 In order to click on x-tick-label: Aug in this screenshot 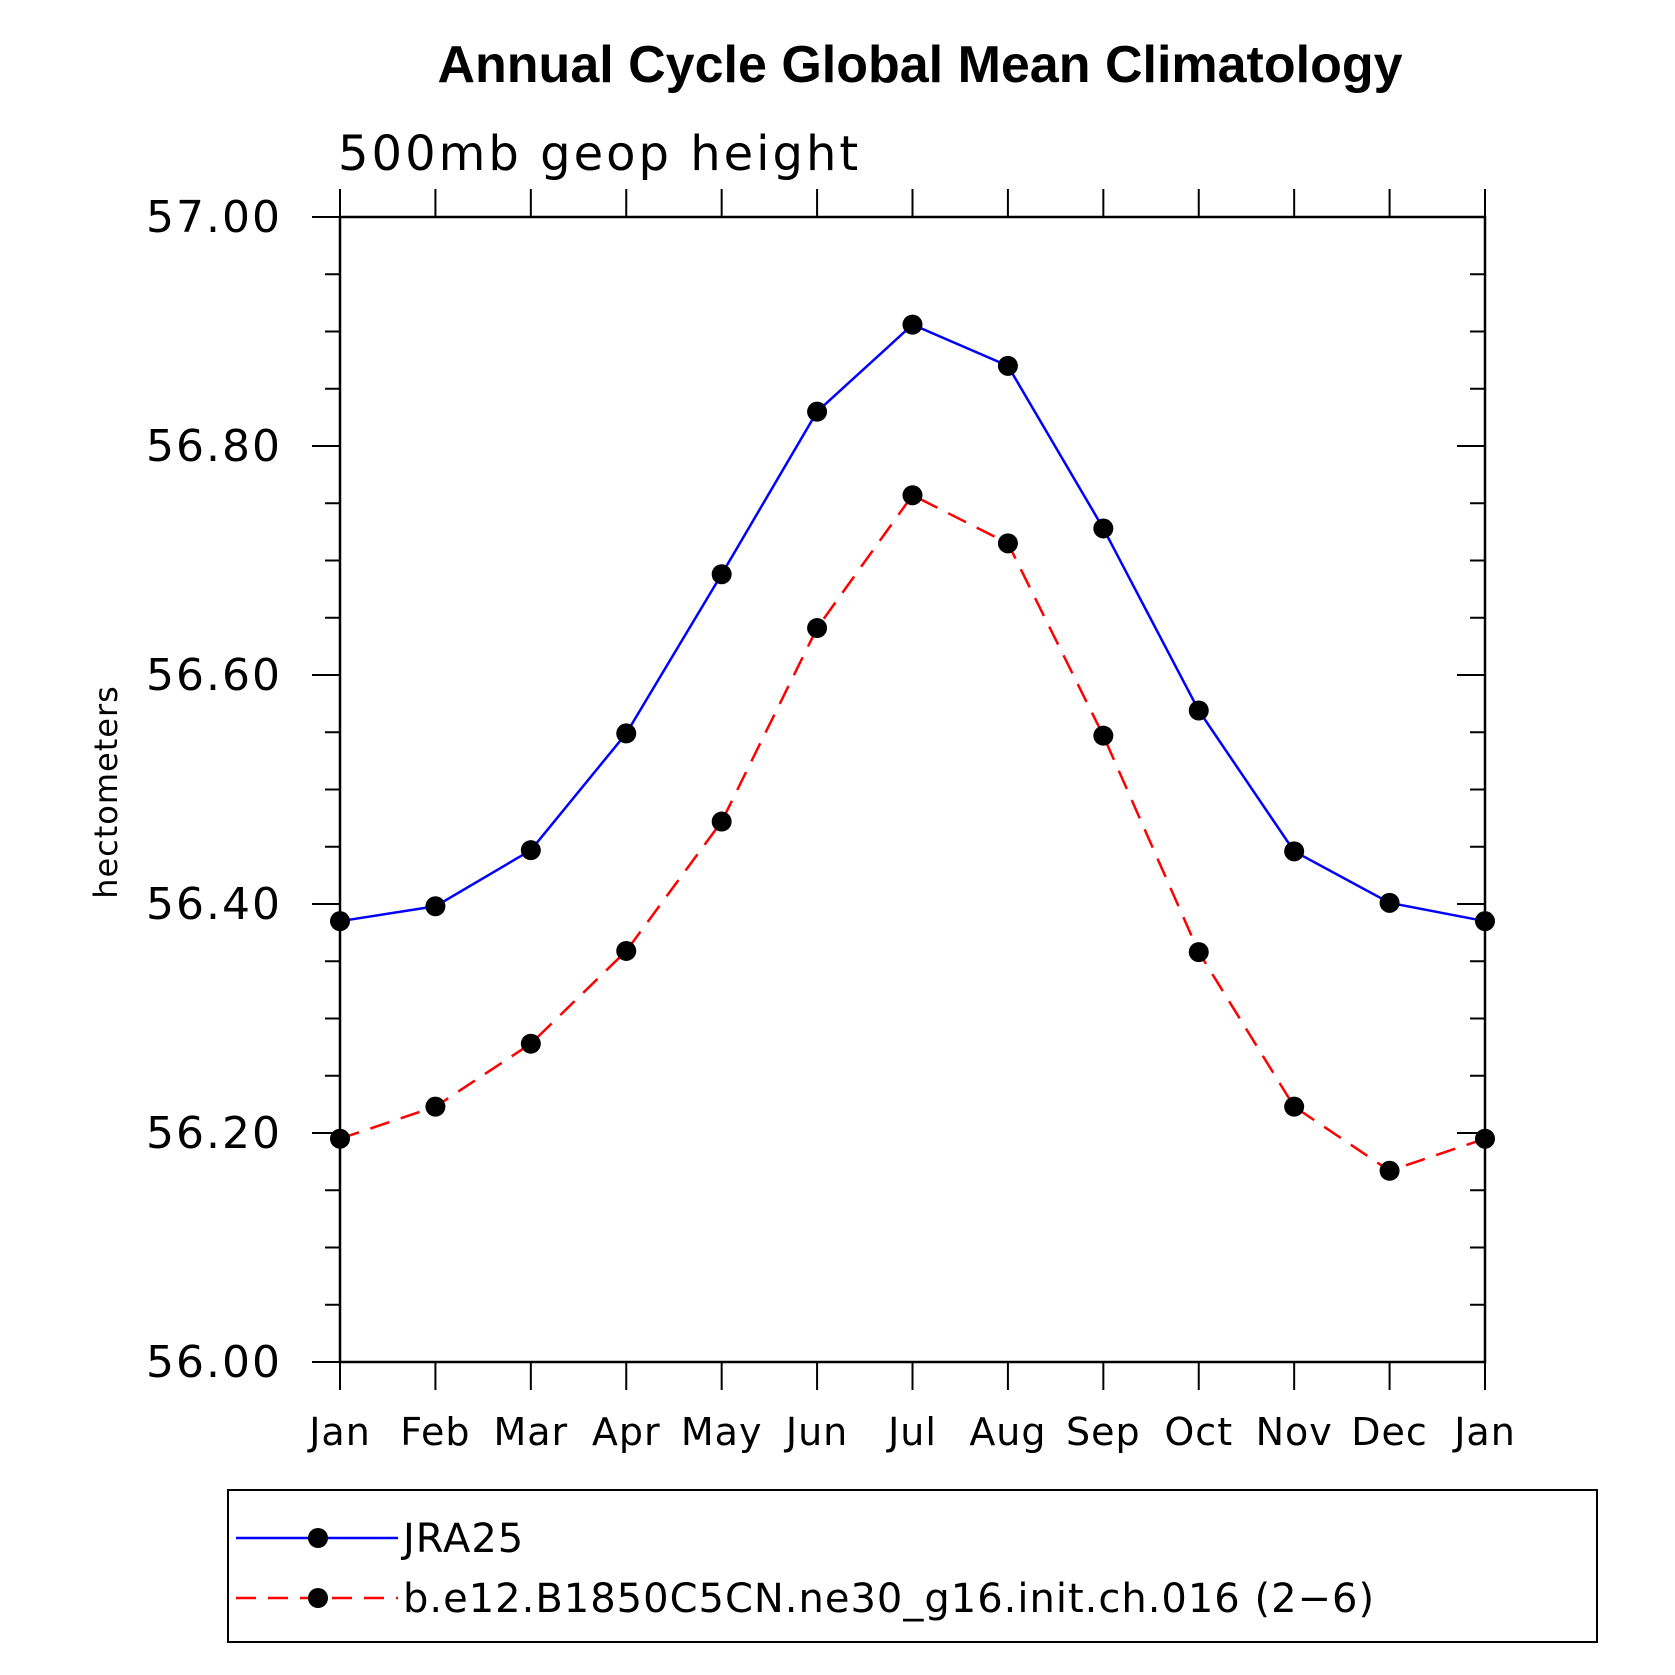, I will do `click(1007, 1432)`.